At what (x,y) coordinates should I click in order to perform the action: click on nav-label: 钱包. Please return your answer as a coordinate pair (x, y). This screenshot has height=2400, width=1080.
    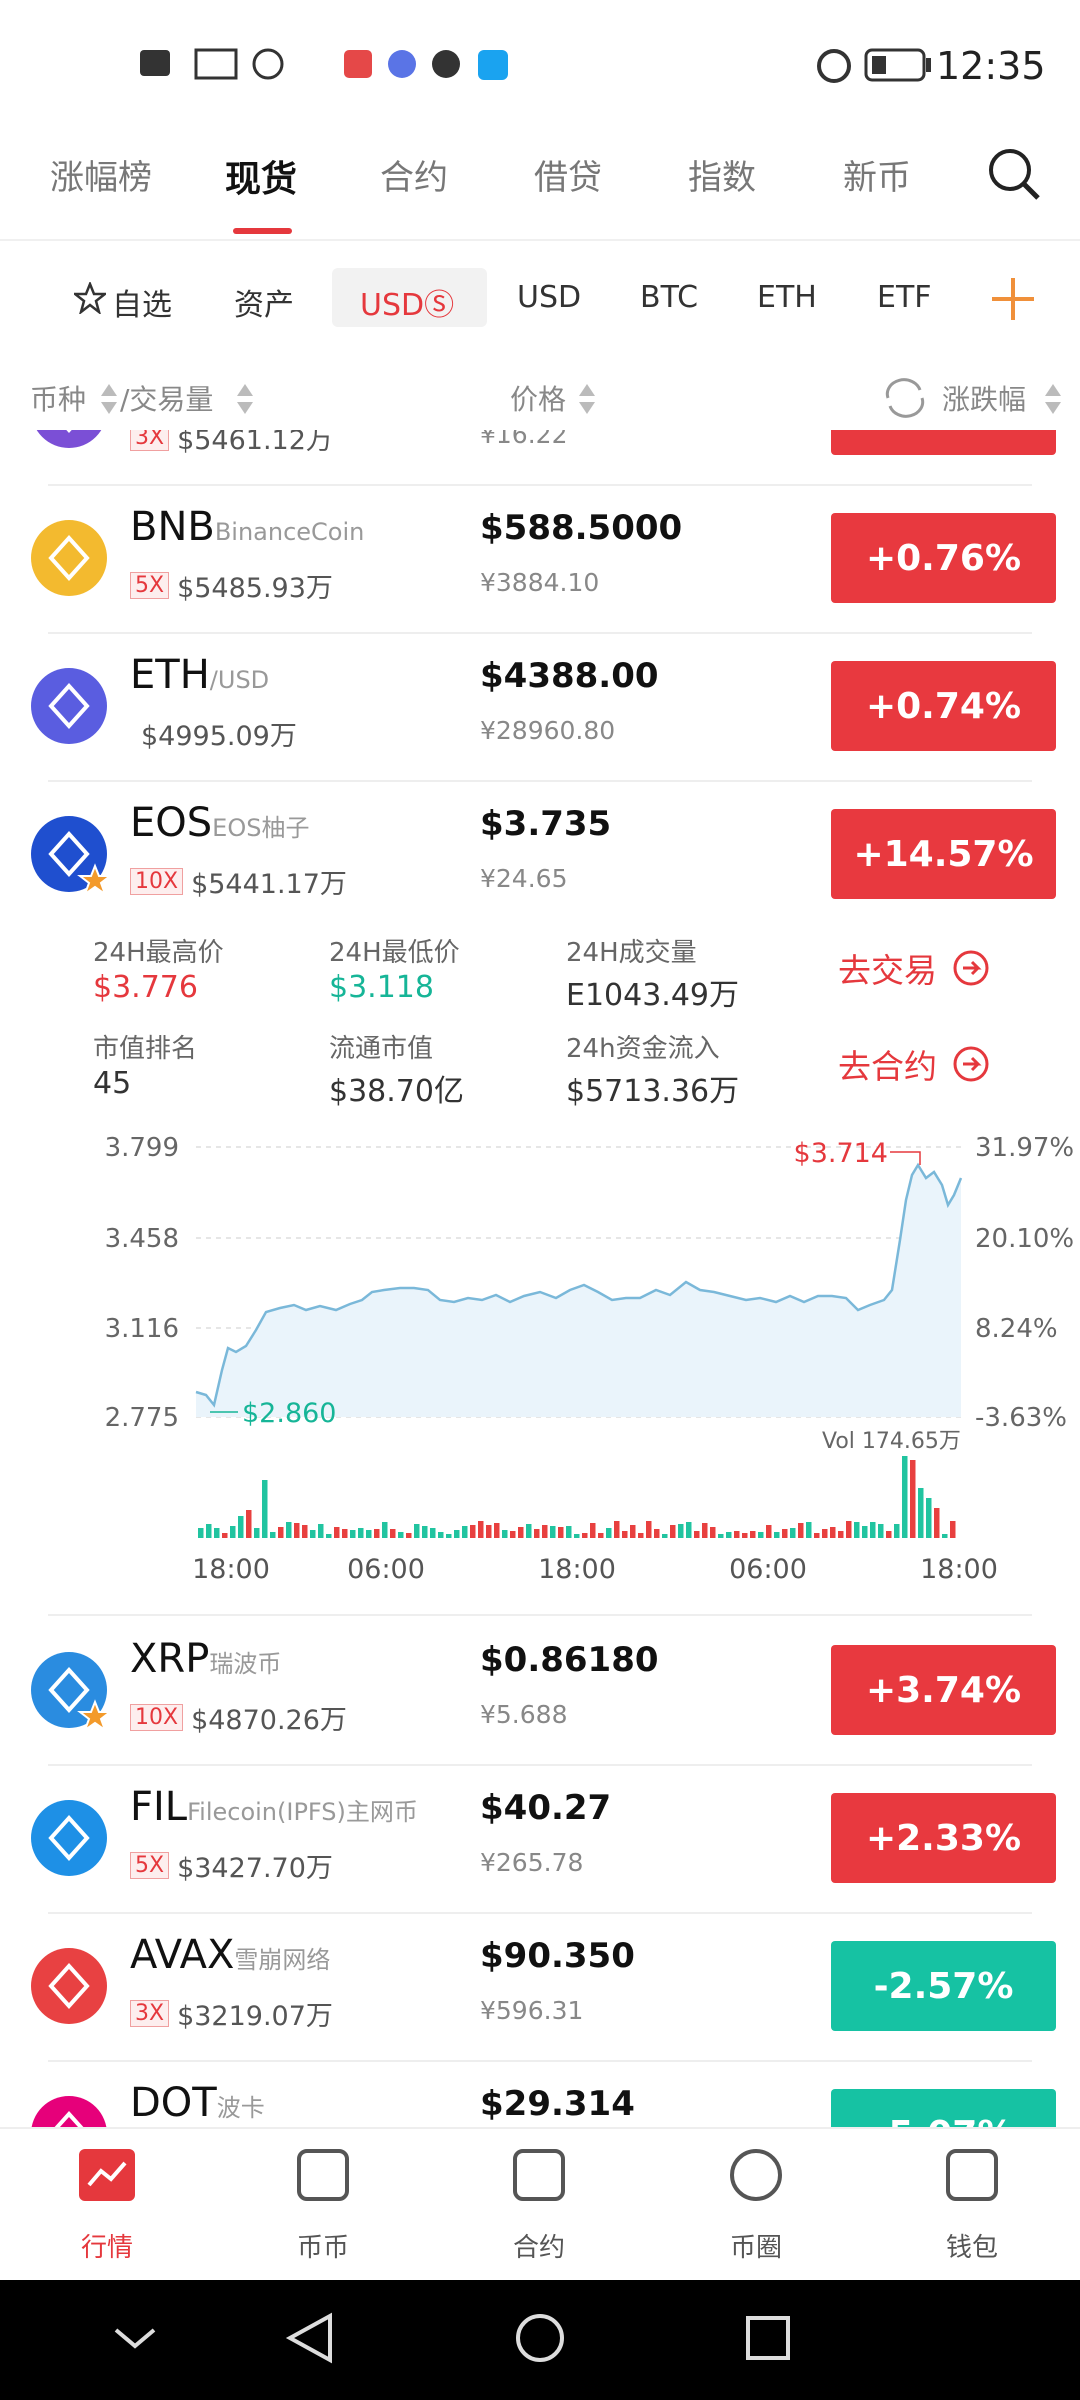
    Looking at the image, I should click on (971, 2248).